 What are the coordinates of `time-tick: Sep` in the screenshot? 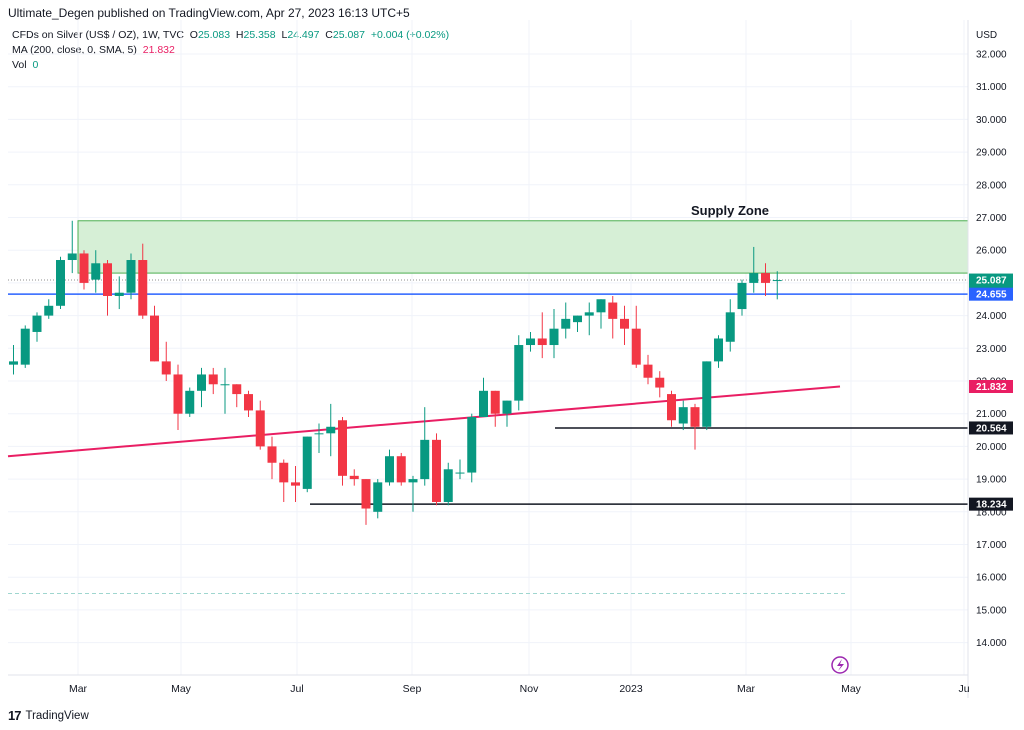 It's located at (412, 689).